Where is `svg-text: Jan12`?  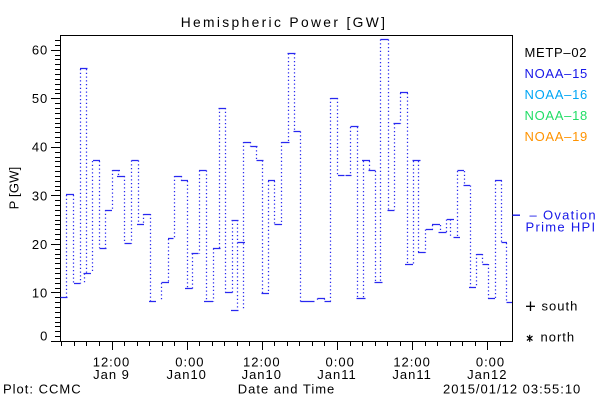 svg-text: Jan12 is located at coordinates (487, 374).